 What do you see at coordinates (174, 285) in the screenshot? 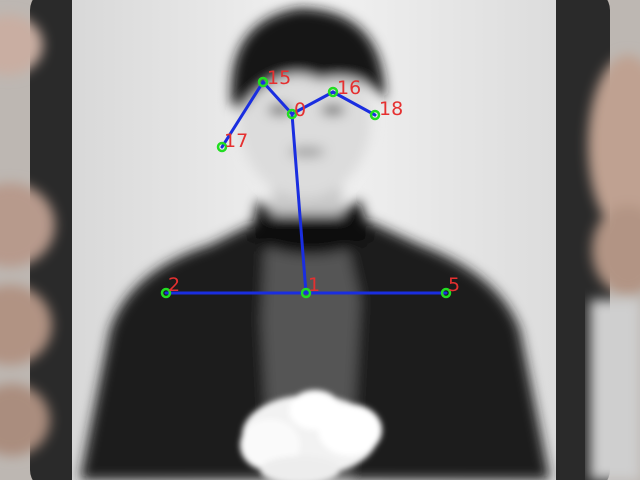
I see `keypoint-label-2: 2` at bounding box center [174, 285].